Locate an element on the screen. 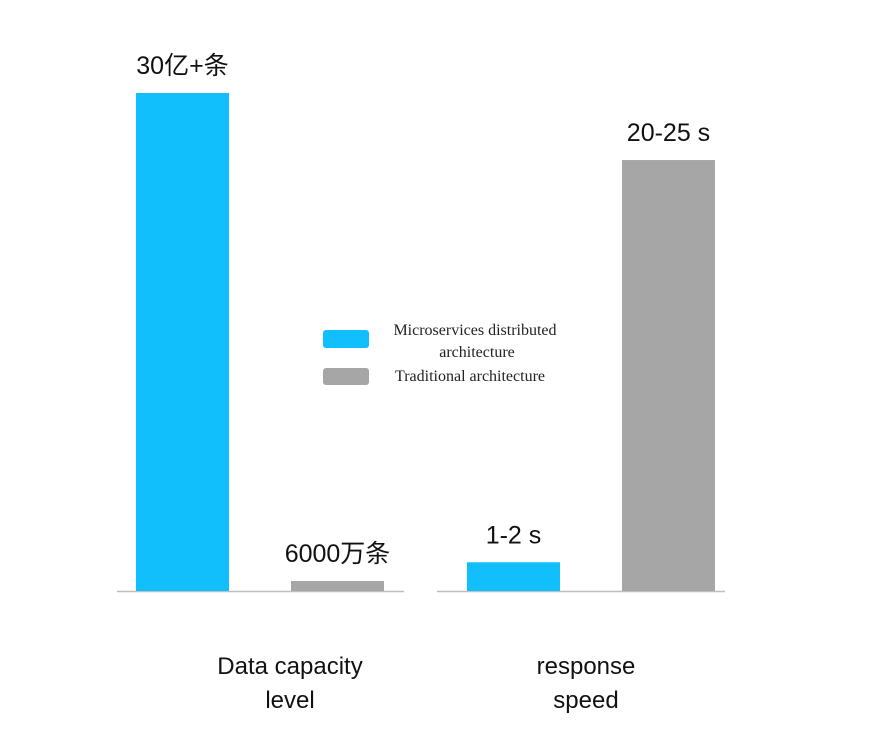 This screenshot has width=871, height=743. legend-label-microservices: Microservices distributed architecture is located at coordinates (476, 341).